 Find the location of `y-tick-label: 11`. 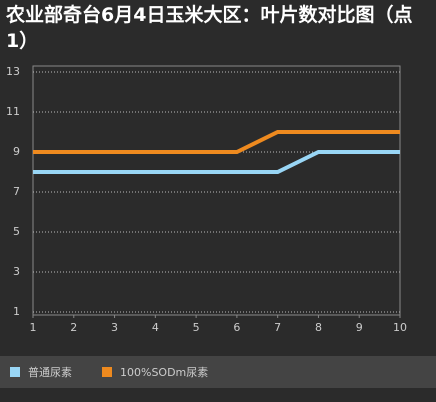

y-tick-label: 11 is located at coordinates (13, 111).